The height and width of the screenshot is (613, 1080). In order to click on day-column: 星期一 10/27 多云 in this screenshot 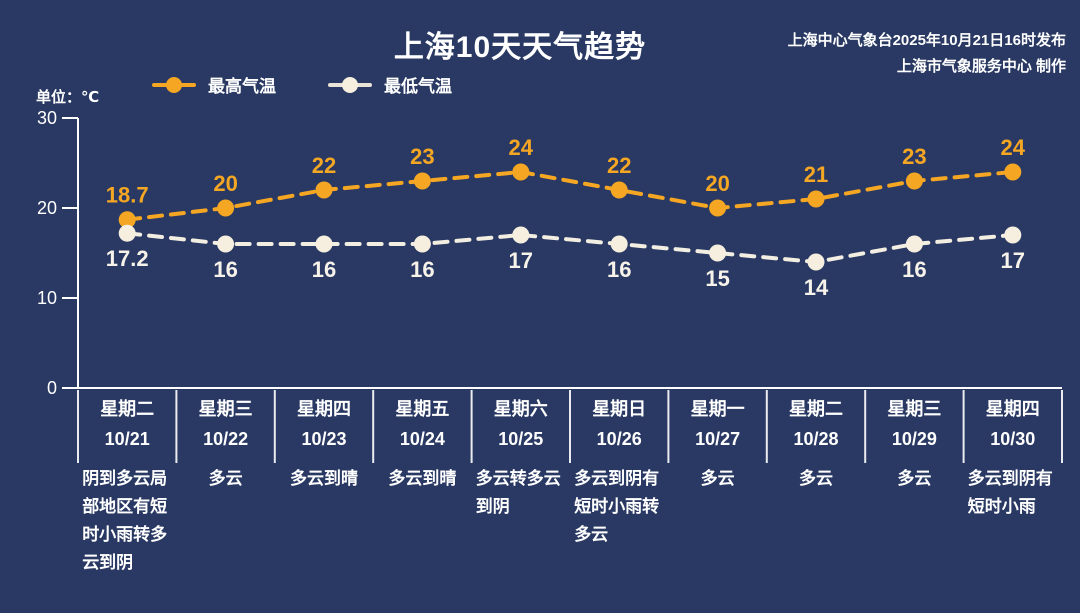, I will do `click(717, 444)`.